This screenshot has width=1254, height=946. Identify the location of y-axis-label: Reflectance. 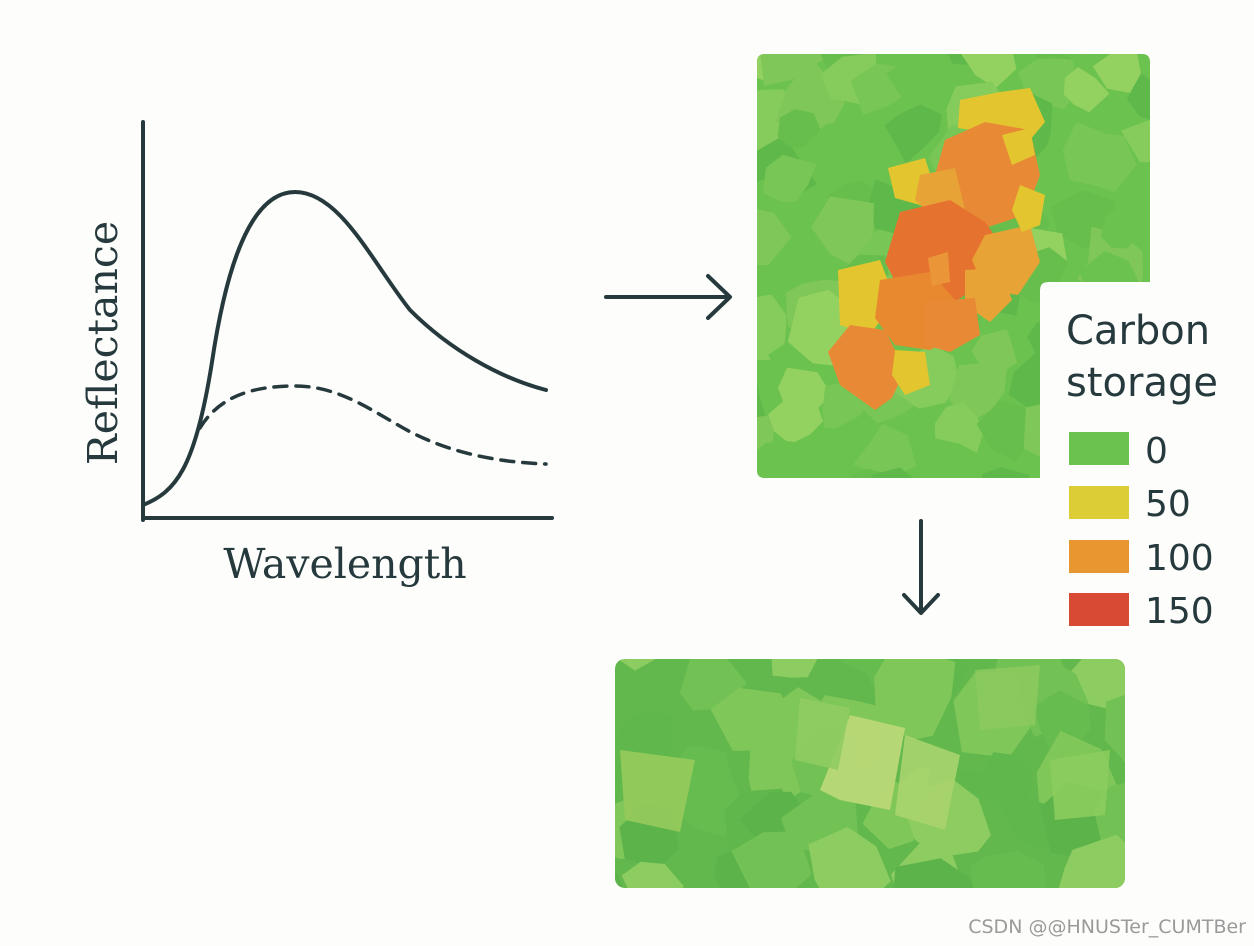
(103, 343).